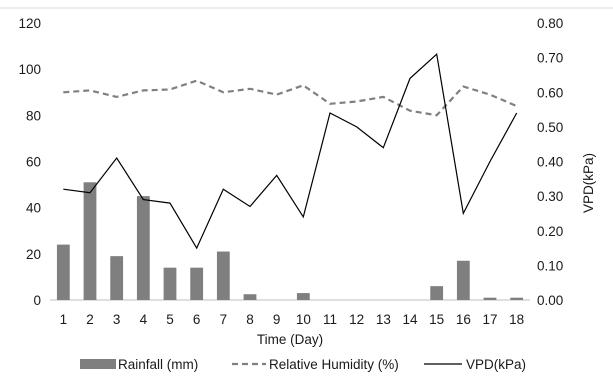 This screenshot has width=613, height=379. I want to click on x-axis-tick-label: 5, so click(170, 319).